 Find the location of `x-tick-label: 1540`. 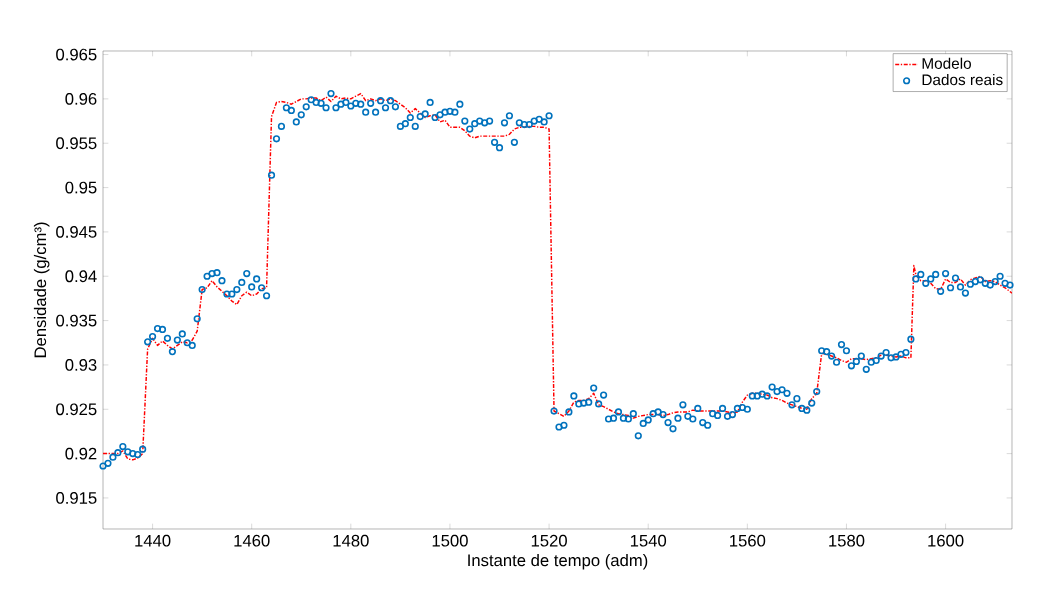

x-tick-label: 1540 is located at coordinates (648, 540).